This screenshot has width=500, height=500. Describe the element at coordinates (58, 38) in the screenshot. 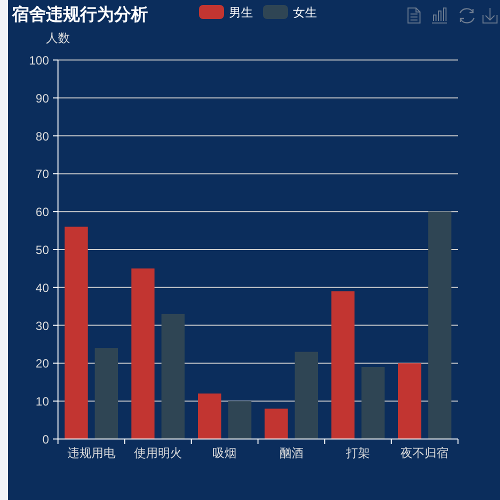

I see `y-axis-title: 人数` at that location.